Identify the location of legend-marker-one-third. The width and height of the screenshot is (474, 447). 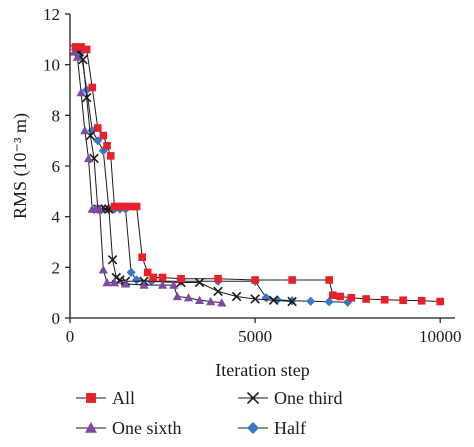
(253, 398).